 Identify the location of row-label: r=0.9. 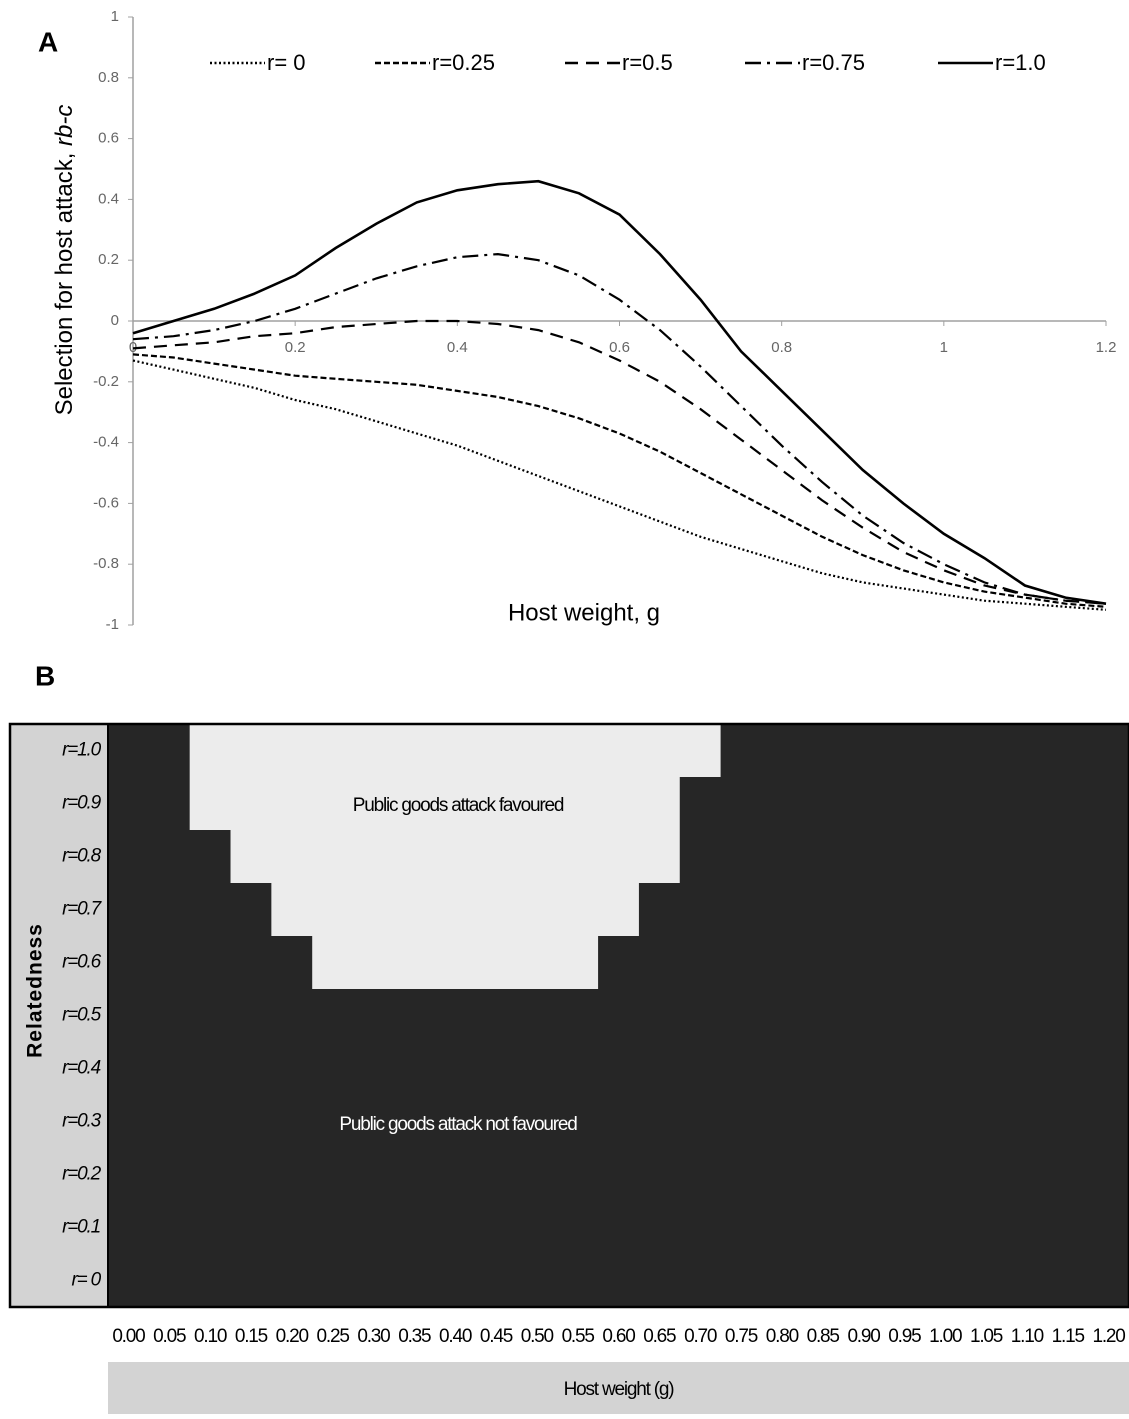
(81, 803).